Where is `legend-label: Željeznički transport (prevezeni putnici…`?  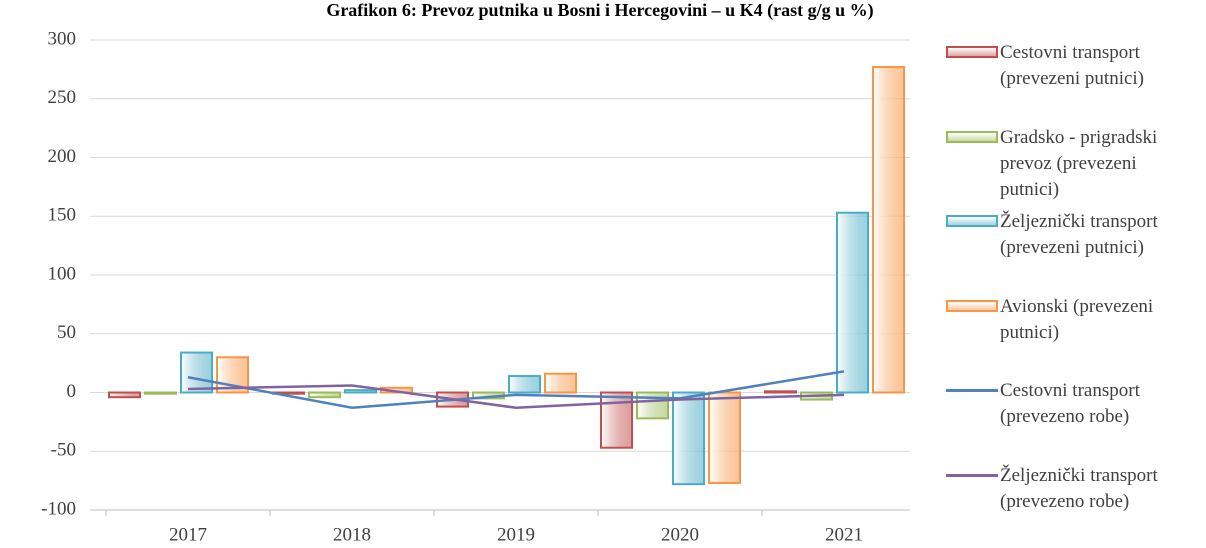 legend-label: Željeznički transport (prevezeni putnici… is located at coordinates (1079, 234).